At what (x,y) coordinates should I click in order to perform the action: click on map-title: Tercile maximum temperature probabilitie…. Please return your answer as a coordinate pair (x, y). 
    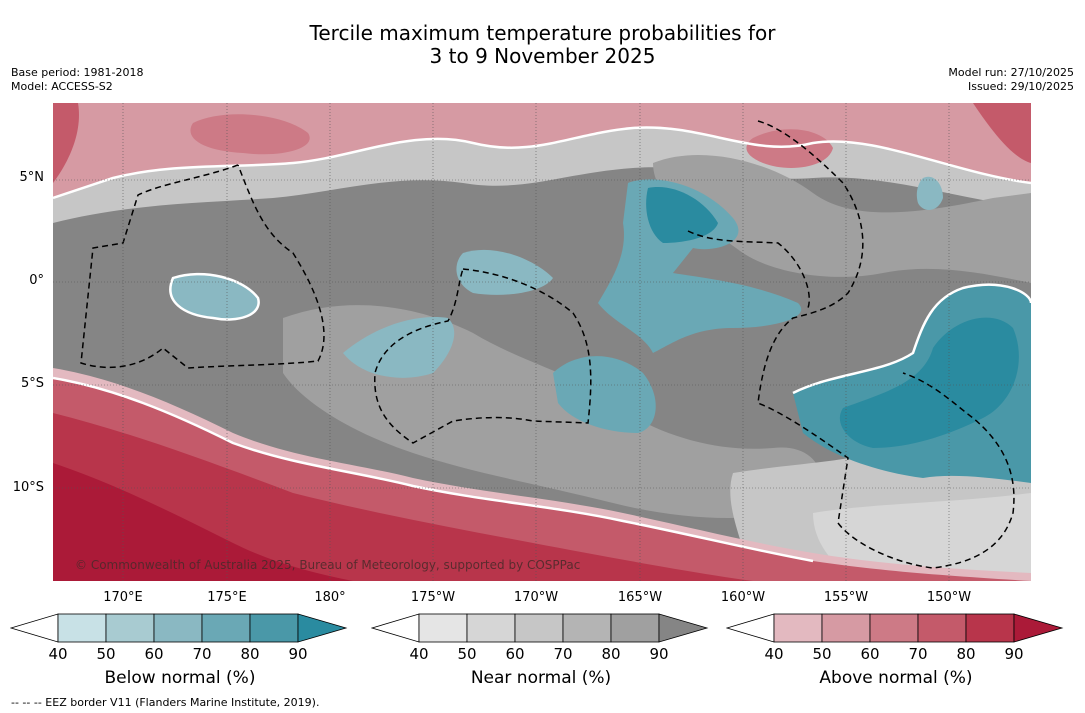
    Looking at the image, I should click on (542, 45).